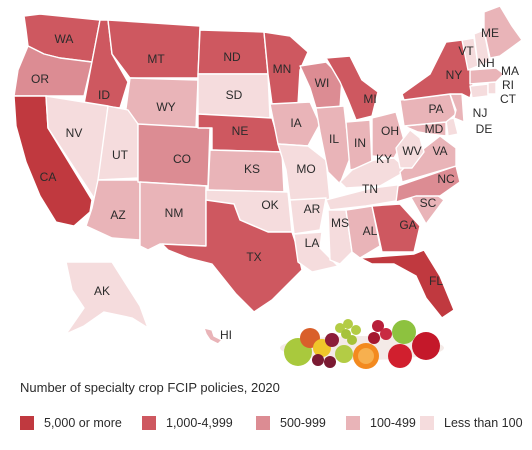 The image size is (532, 450). I want to click on legend-item: 1,000-4,999, so click(187, 423).